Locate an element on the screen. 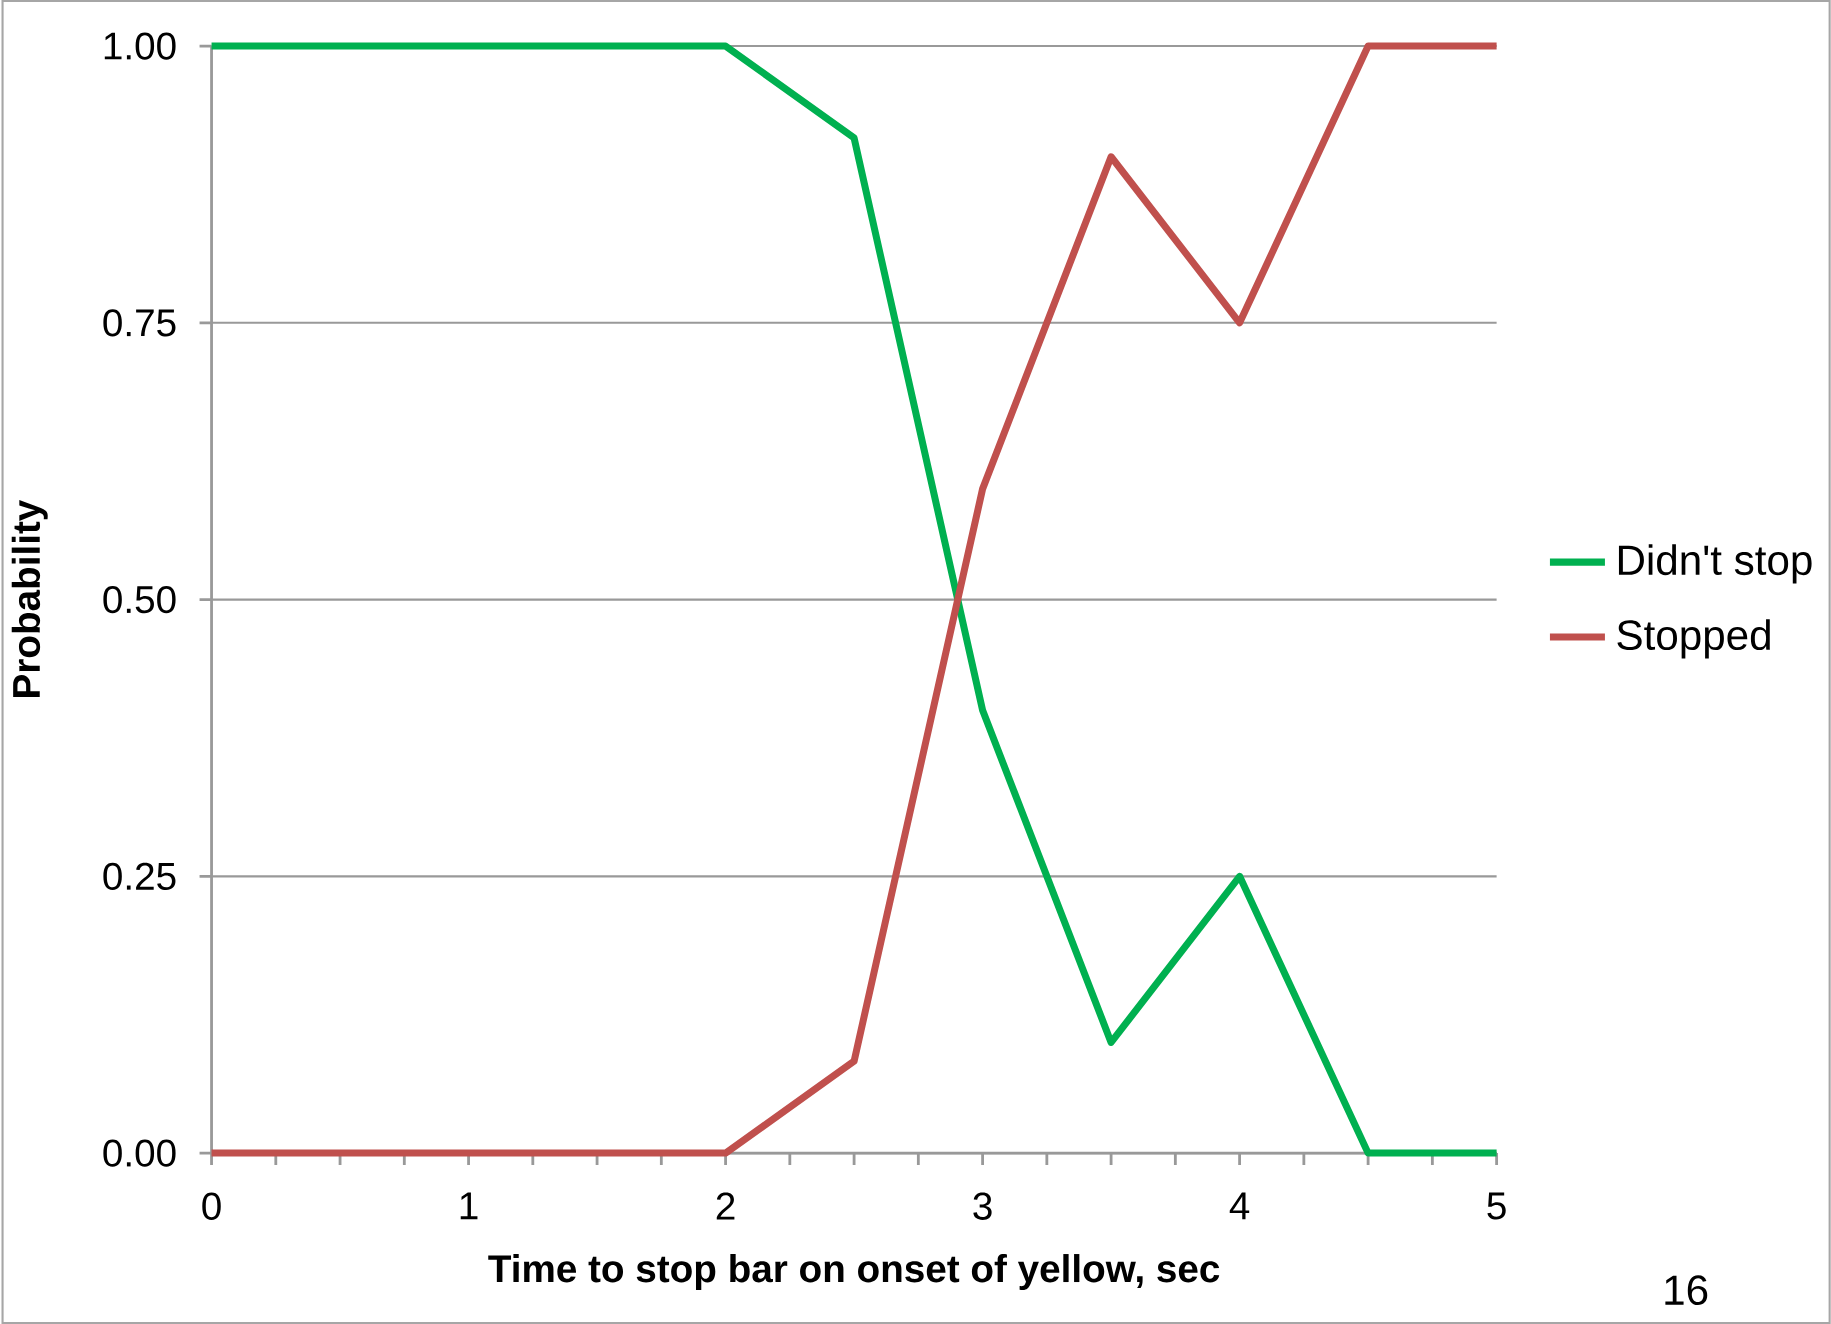 This screenshot has width=1831, height=1324. x-tick-label: 0 is located at coordinates (211, 1206).